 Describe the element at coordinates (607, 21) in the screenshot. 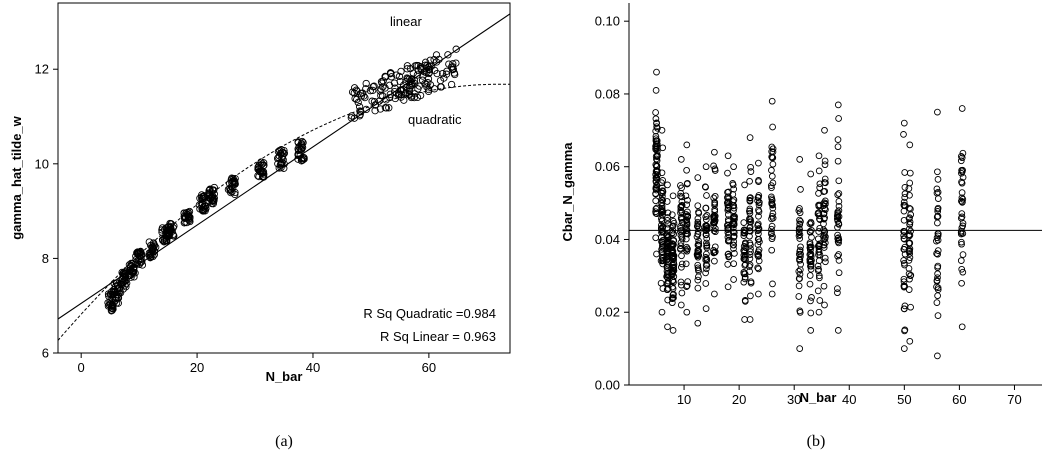

I see `panel-b-y-tick-label: 0.10` at that location.